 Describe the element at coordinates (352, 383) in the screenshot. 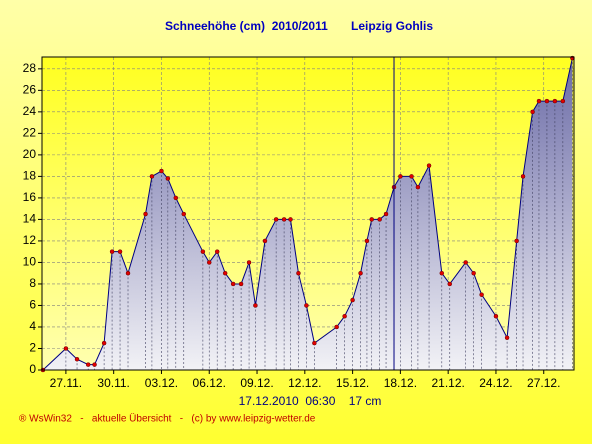

I see `x-tick-label: 15.12.` at that location.